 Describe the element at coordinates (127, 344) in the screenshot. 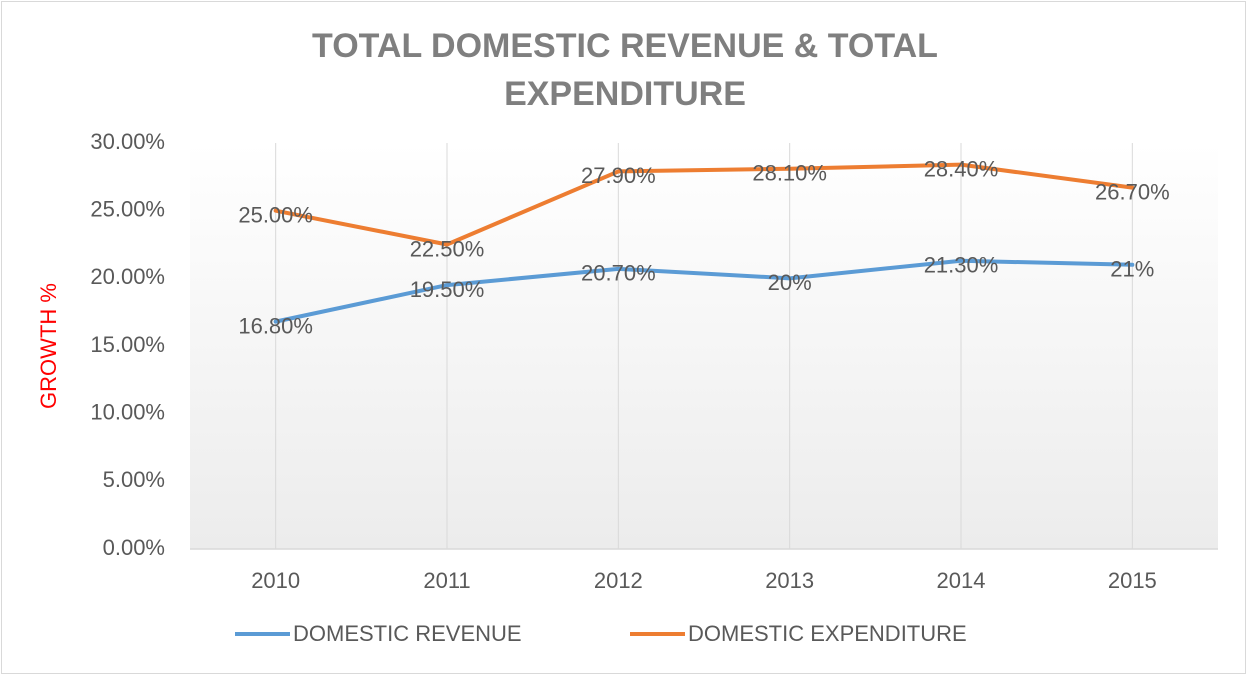

I see `y-tick-label: 15.00%` at that location.